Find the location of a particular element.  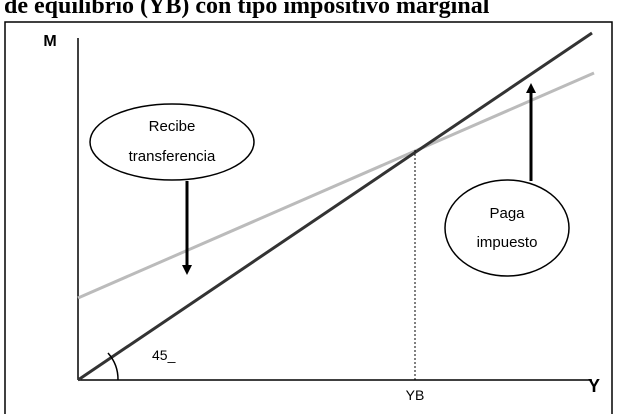

callout-text: Recibe is located at coordinates (172, 126).